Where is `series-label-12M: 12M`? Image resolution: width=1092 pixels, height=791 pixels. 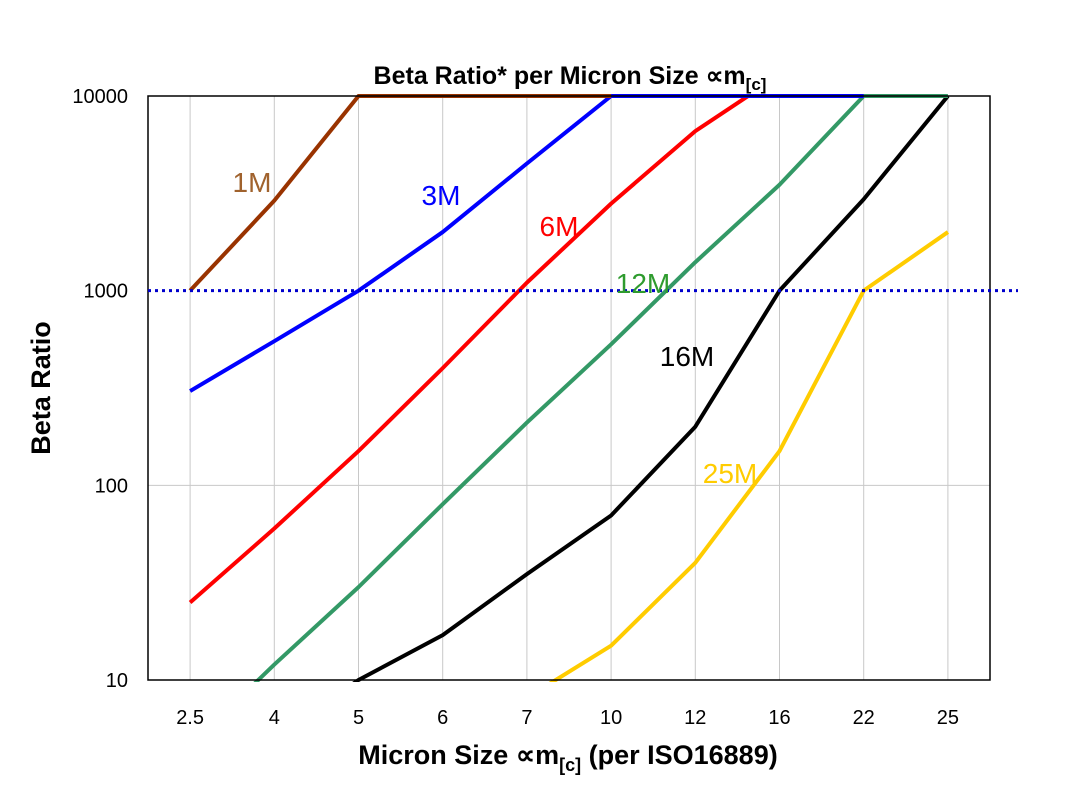
series-label-12M: 12M is located at coordinates (643, 283).